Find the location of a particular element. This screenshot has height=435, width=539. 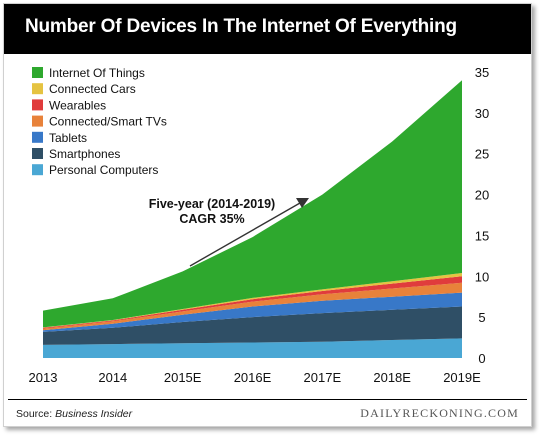

legend-label: Internet Of Things is located at coordinates (97, 73).